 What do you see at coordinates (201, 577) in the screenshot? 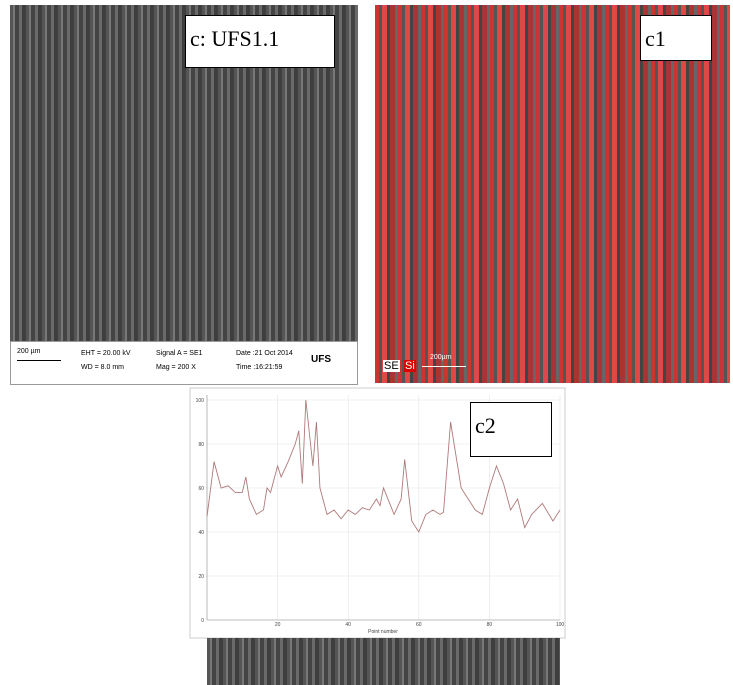
I see `y-tick-label: 20` at bounding box center [201, 577].